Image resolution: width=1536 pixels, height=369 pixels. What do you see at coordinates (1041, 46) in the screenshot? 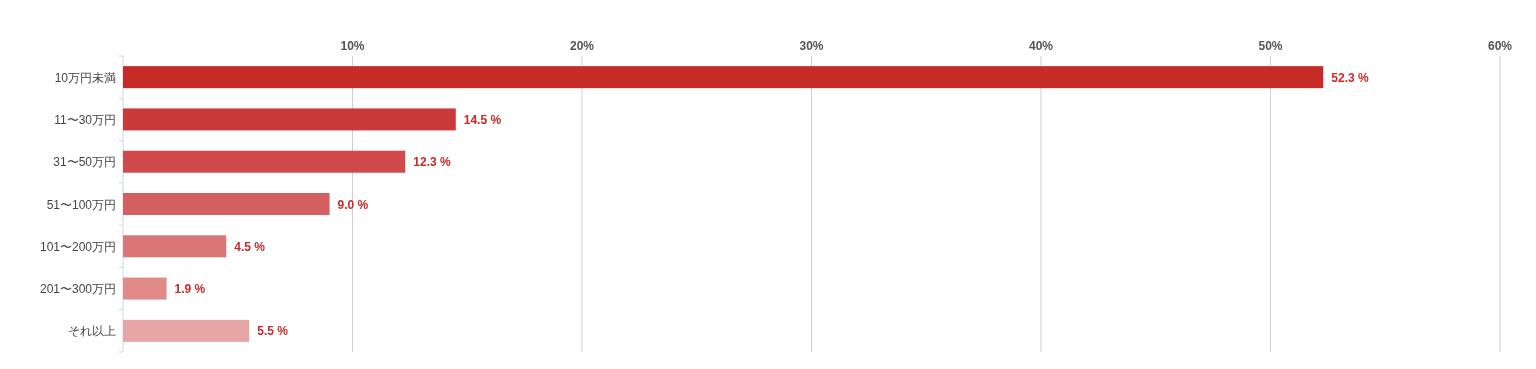
I see `x-tick-label: 40%` at bounding box center [1041, 46].